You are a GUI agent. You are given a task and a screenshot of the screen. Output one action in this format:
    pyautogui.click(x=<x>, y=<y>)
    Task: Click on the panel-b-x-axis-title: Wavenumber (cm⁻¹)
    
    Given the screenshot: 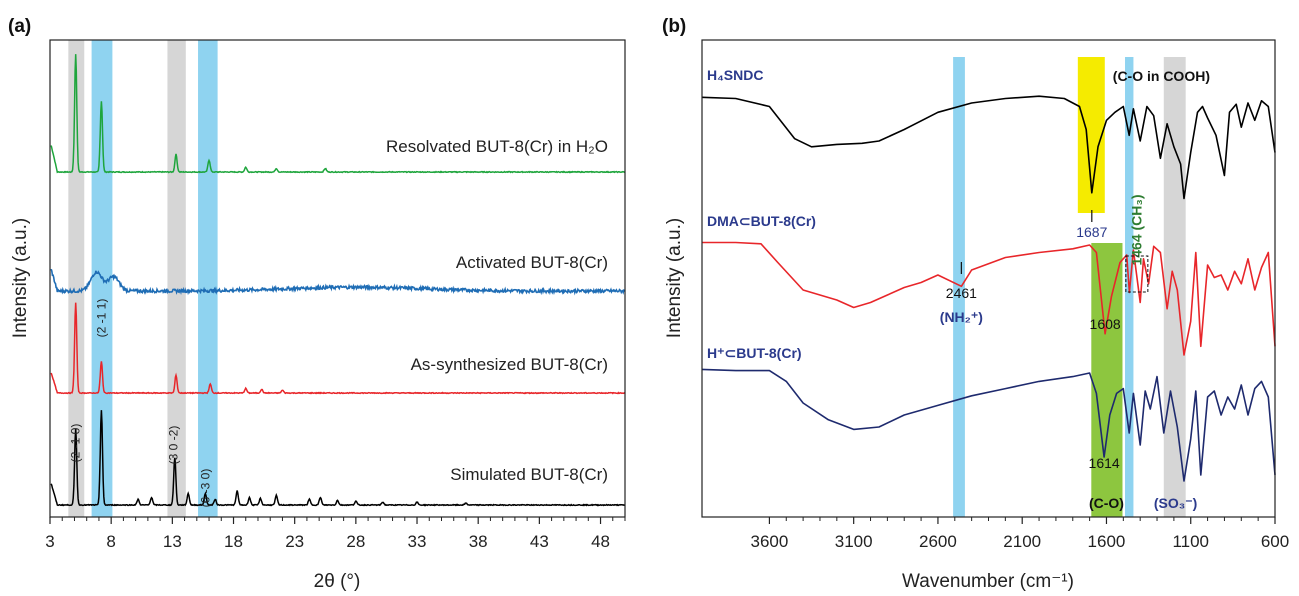 What is the action you would take?
    pyautogui.click(x=988, y=581)
    